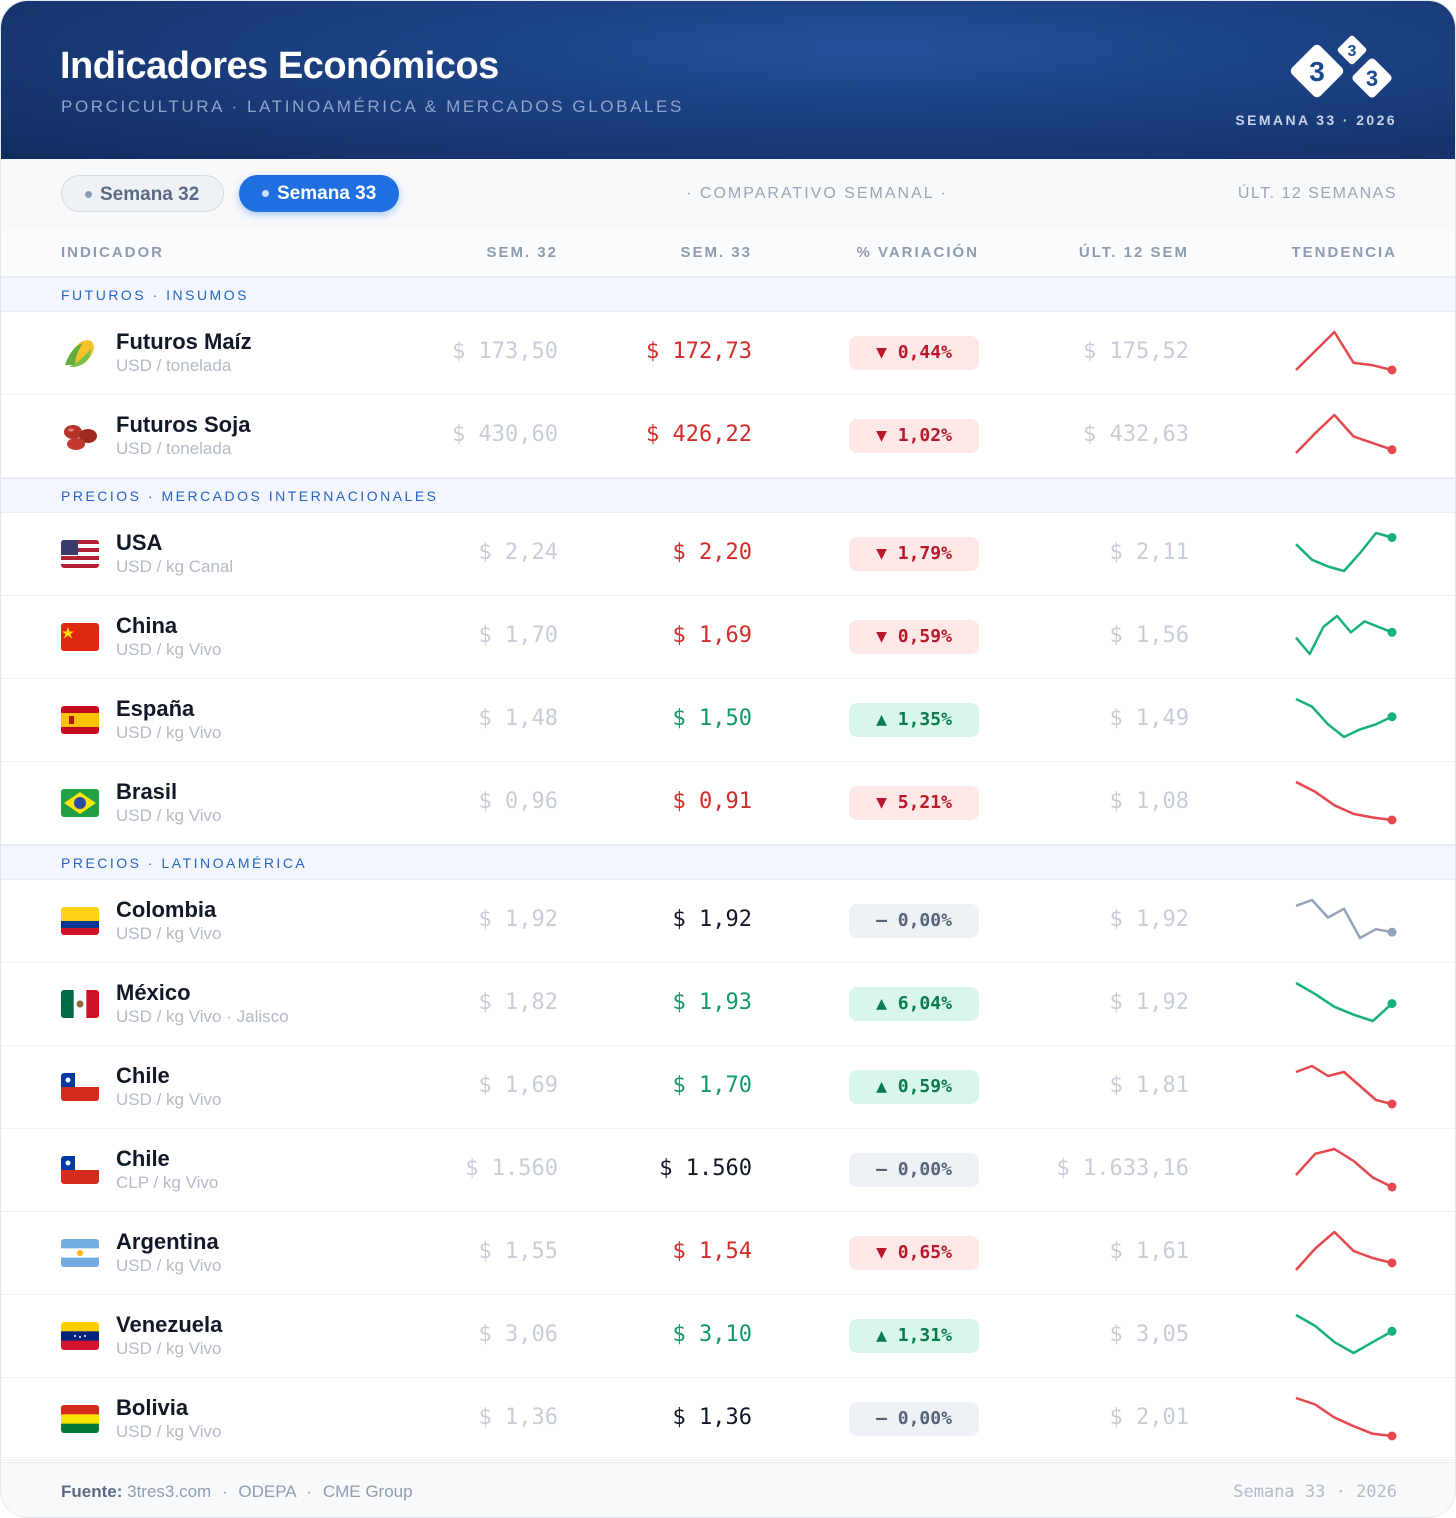  Describe the element at coordinates (267, 1491) in the screenshot. I see `source: ODEPA` at that location.